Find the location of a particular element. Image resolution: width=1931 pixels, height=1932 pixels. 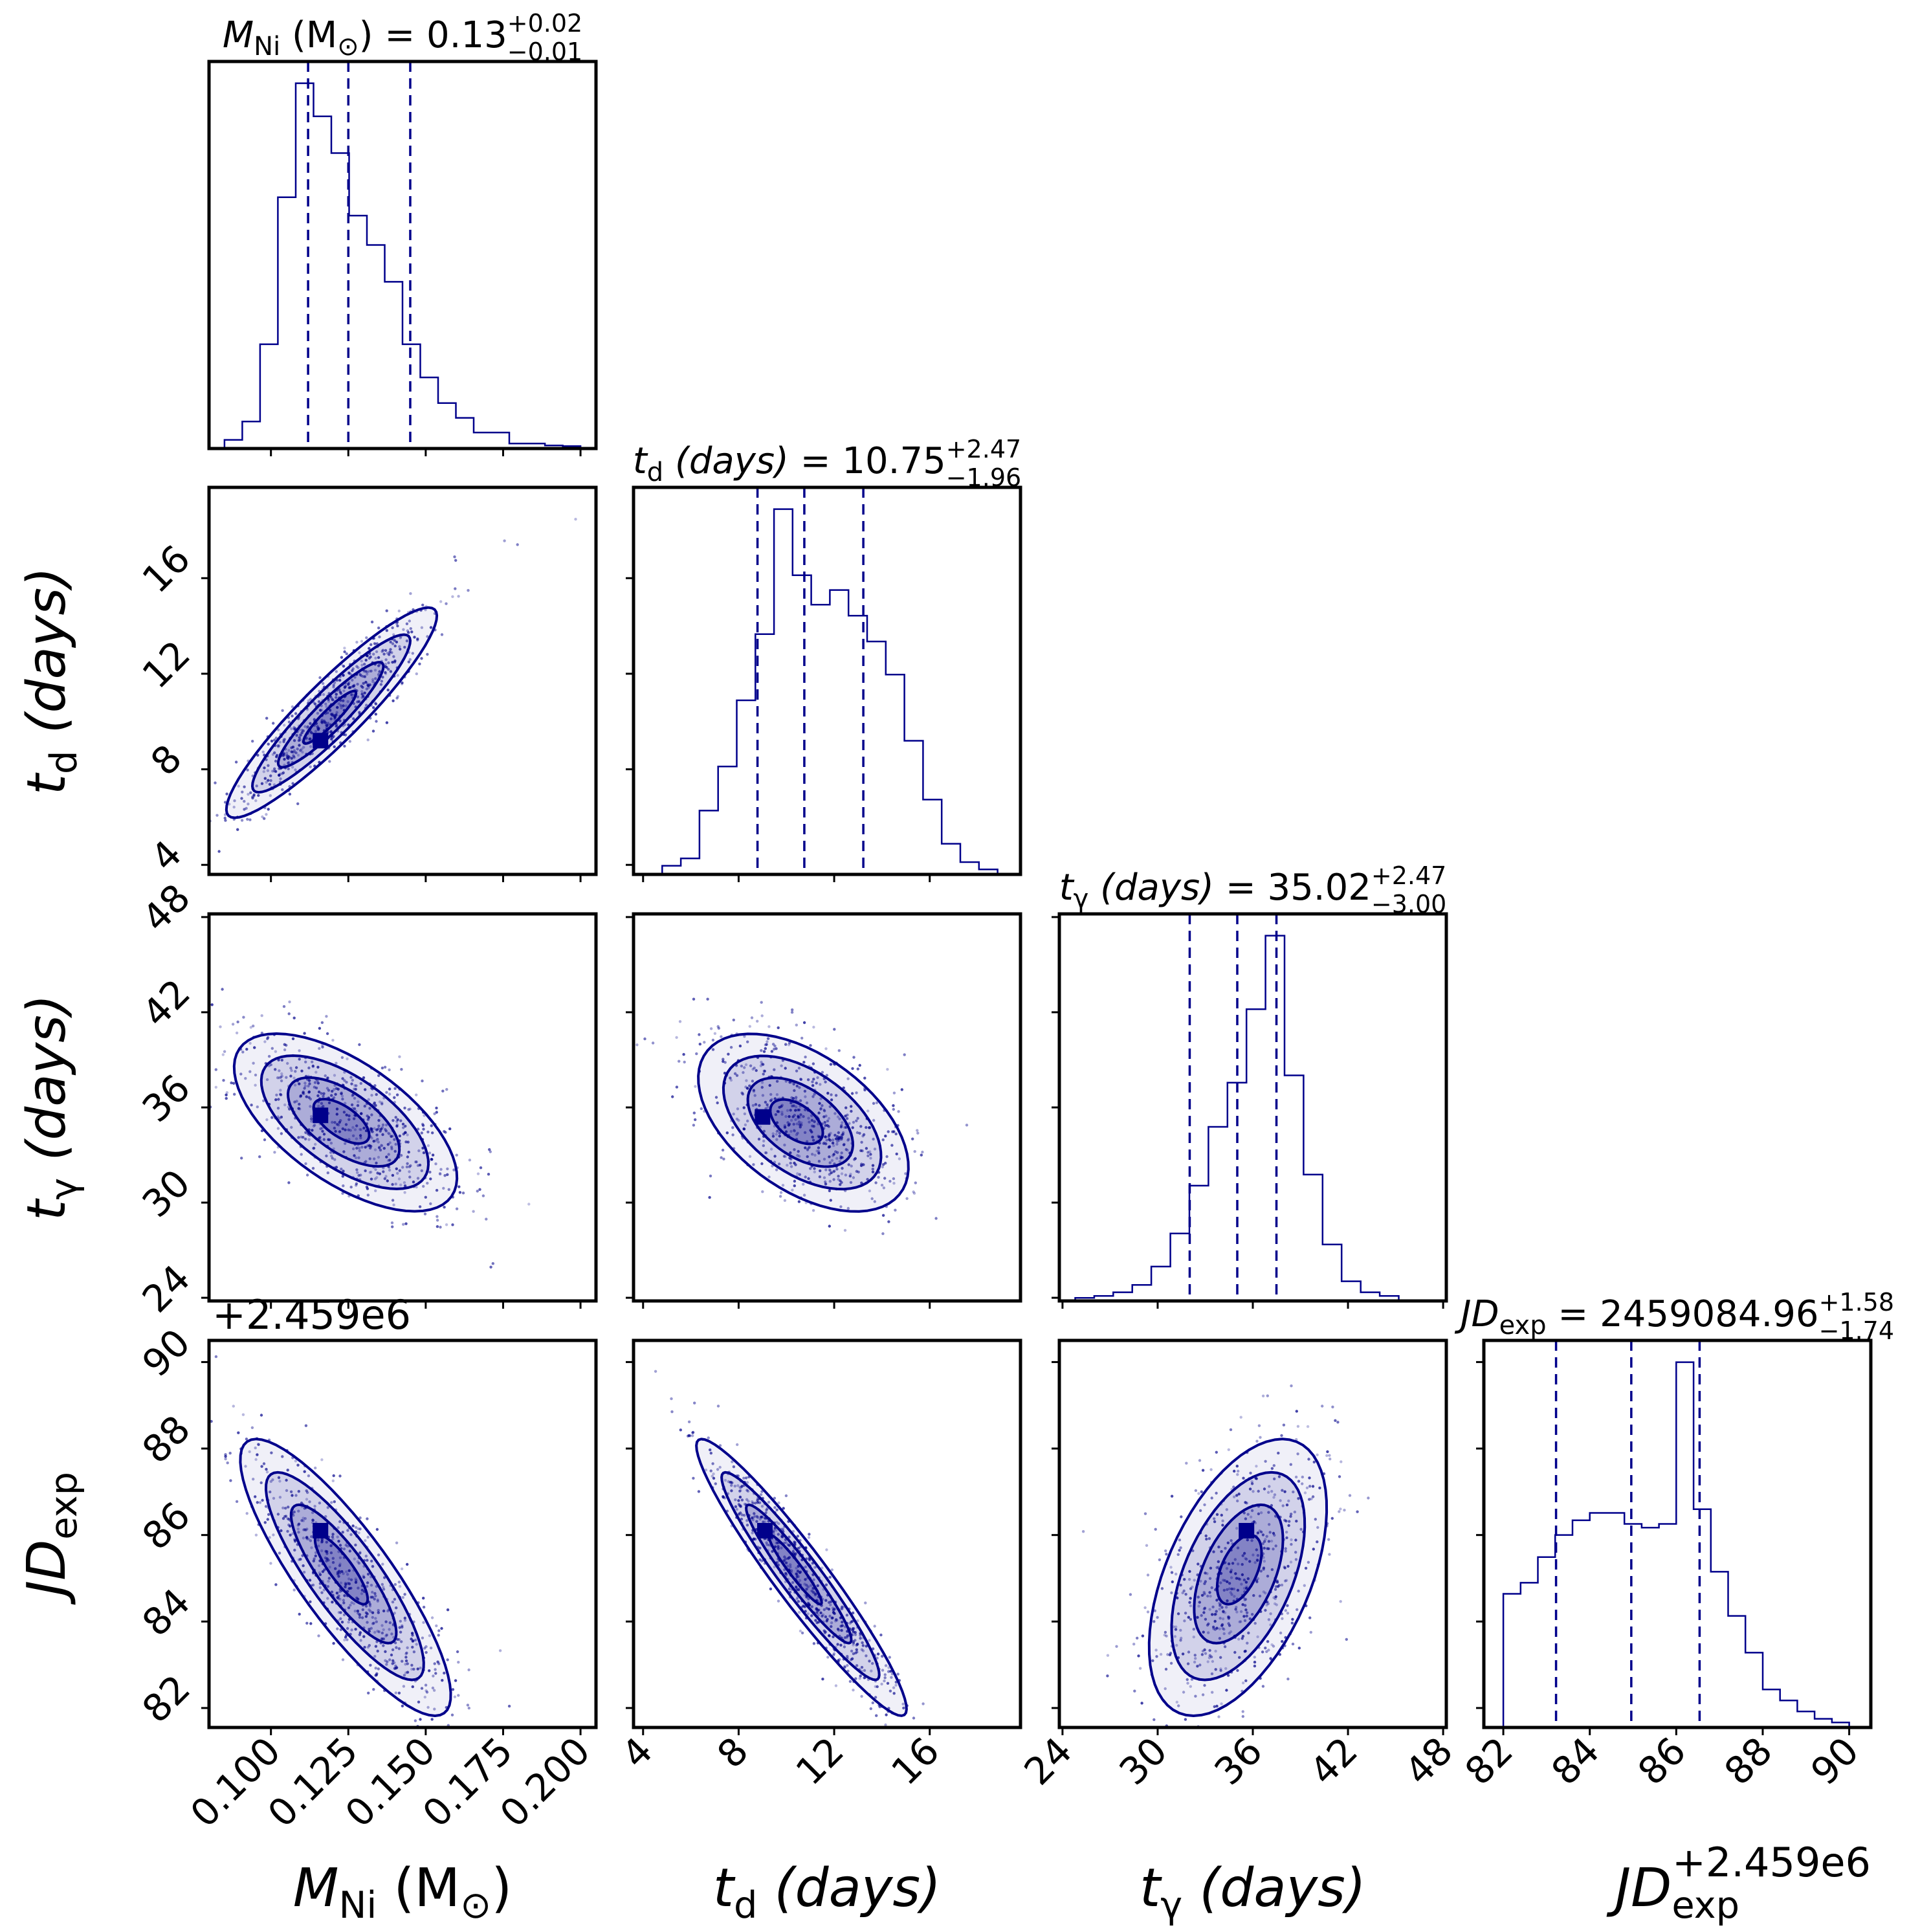

y-tick-label: 12 is located at coordinates (166, 664).